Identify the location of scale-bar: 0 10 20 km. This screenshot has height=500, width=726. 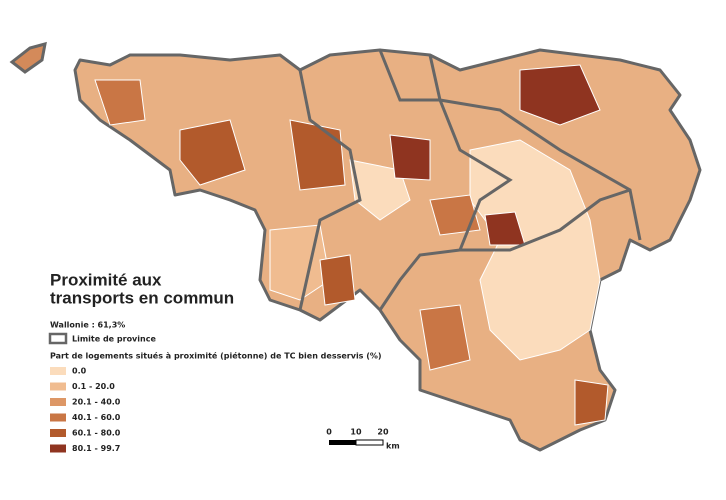
(362, 439).